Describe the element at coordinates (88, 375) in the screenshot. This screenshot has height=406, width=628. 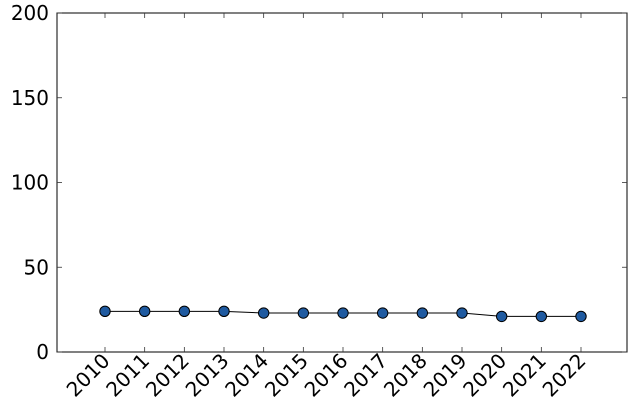
I see `x-tick-label: 2010` at that location.